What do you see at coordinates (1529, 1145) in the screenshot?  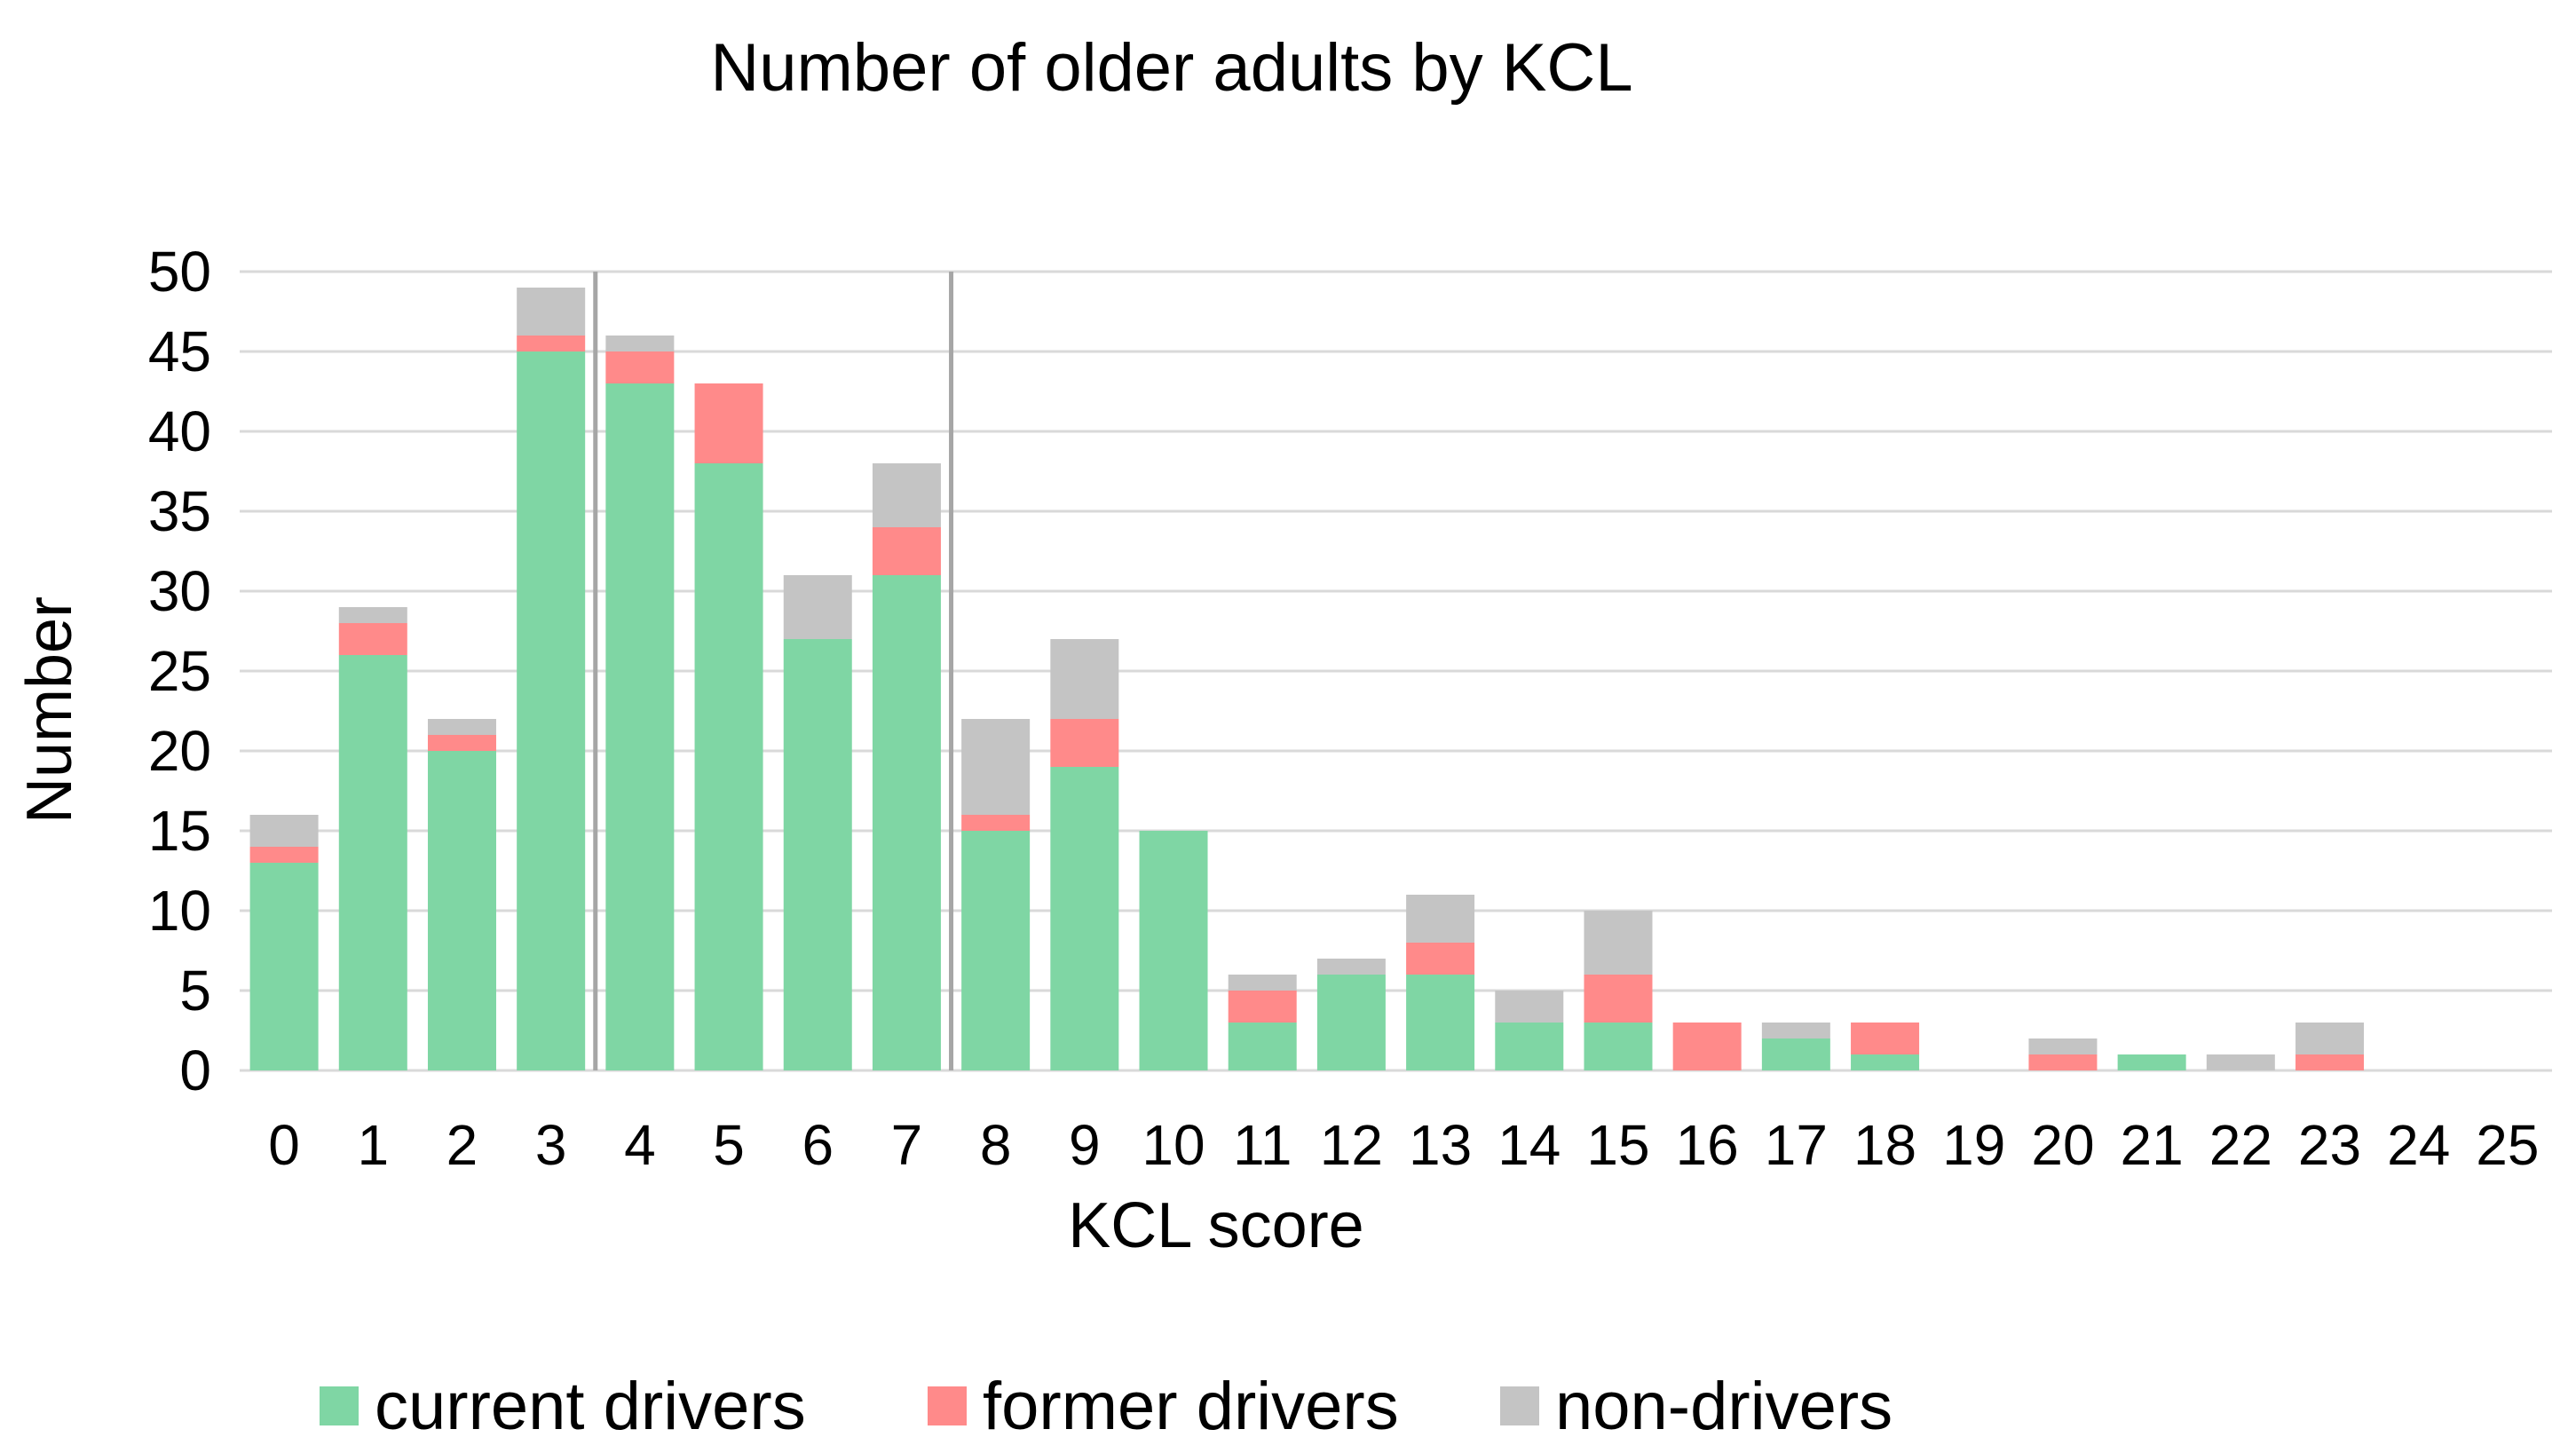 I see `x-tick-label: 14` at bounding box center [1529, 1145].